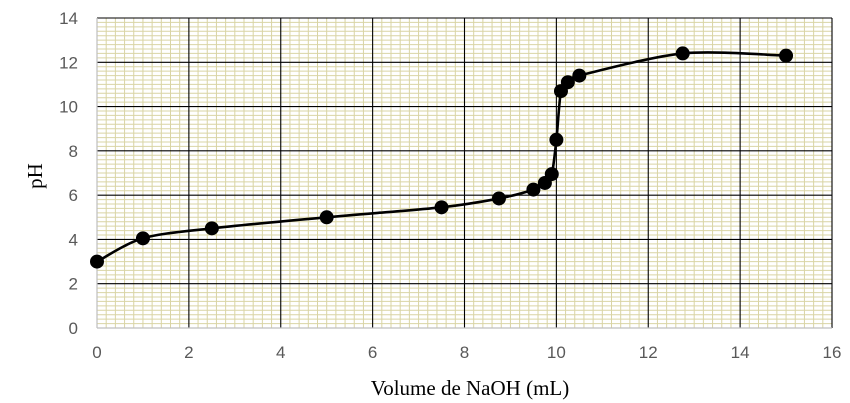 The width and height of the screenshot is (850, 403). I want to click on y-axis-tick-labels: 0 2 4 6 8 10 12 14, so click(68, 173).